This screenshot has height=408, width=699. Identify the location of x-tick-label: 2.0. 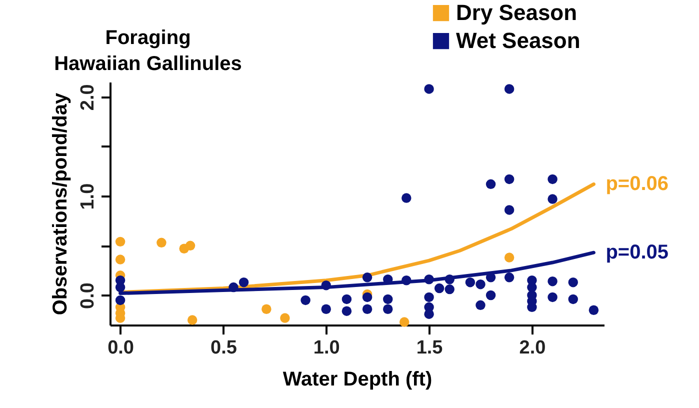
(532, 348).